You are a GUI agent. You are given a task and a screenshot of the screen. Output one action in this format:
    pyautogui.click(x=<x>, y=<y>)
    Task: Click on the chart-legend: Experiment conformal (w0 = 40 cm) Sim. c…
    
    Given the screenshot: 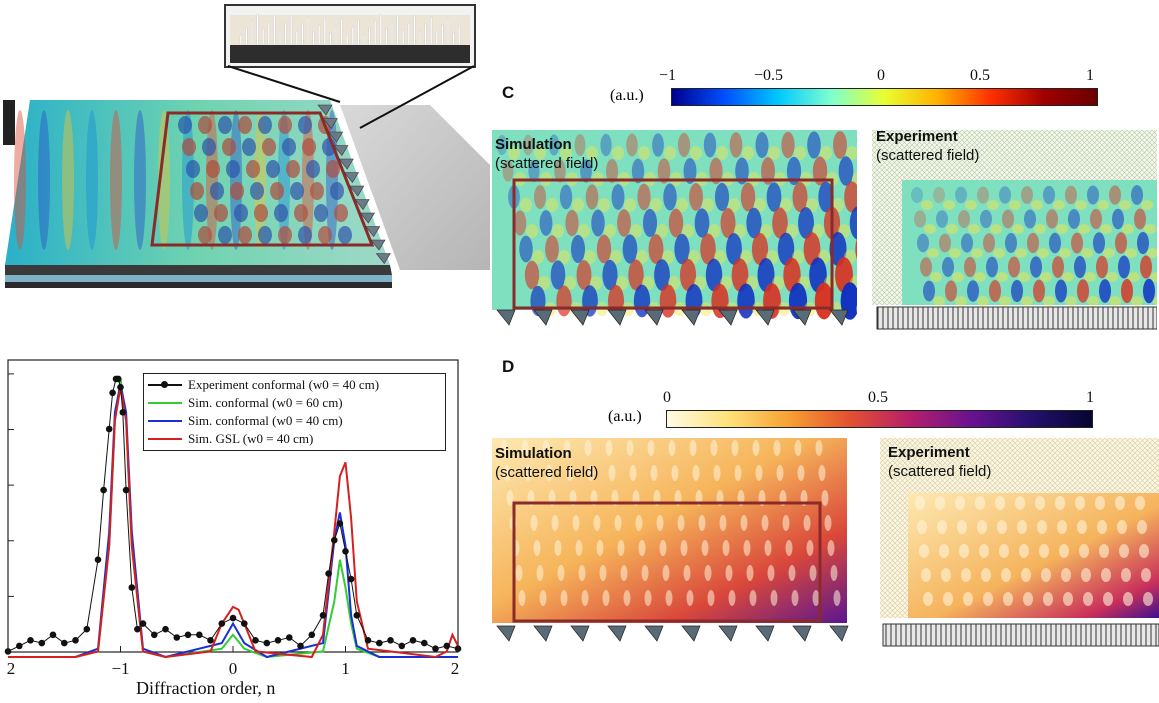 What is the action you would take?
    pyautogui.click(x=294, y=412)
    